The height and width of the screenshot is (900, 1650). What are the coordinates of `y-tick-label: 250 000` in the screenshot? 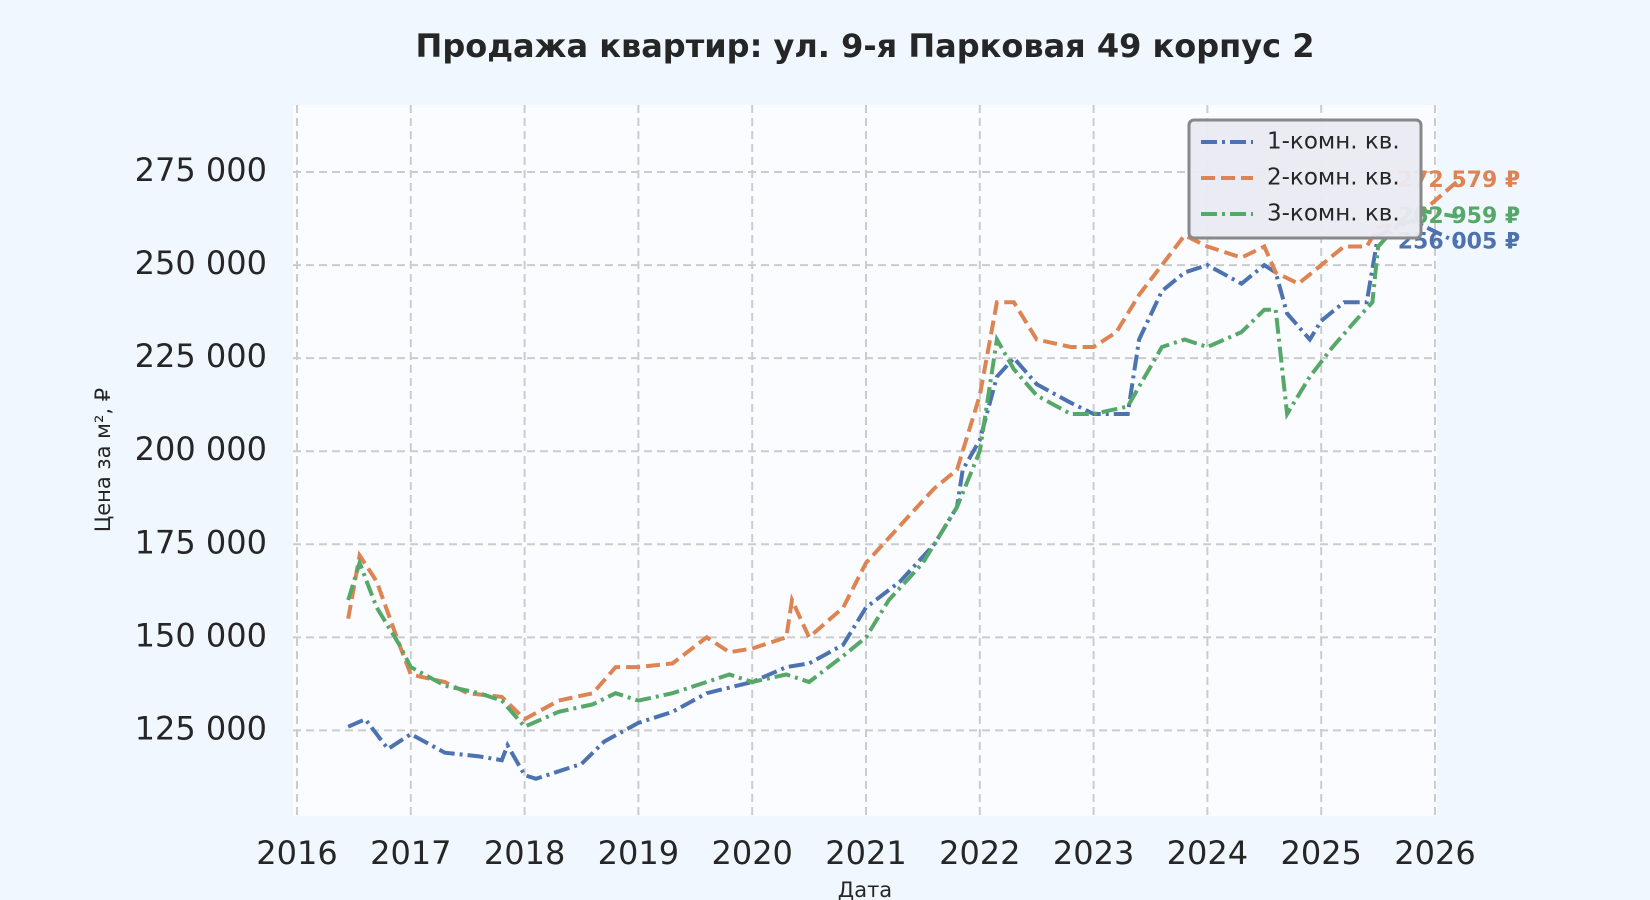 It's located at (201, 263).